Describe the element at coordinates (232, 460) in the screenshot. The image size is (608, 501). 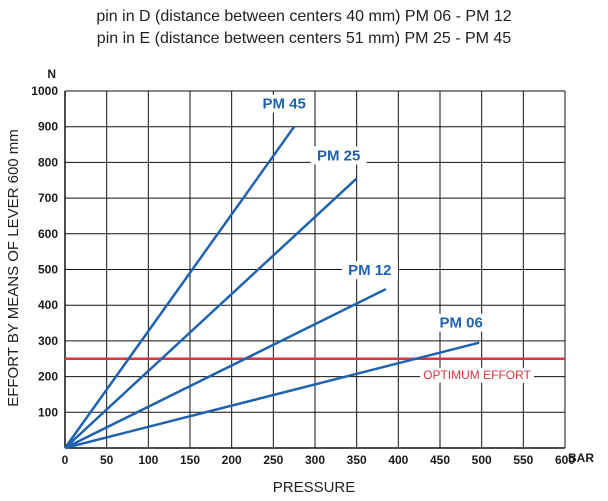
I see `x-tick-label-4: 200` at that location.